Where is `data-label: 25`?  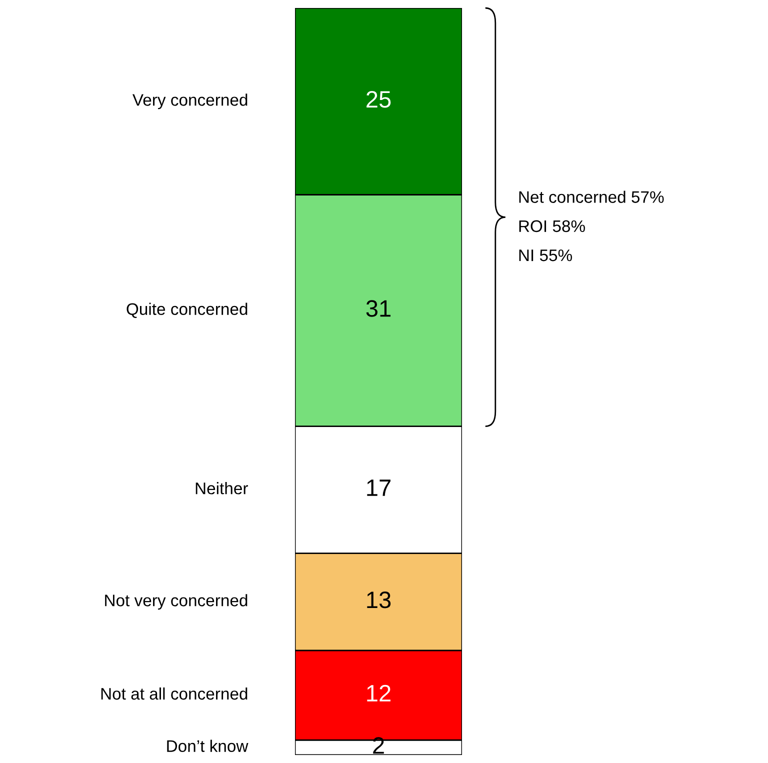 data-label: 25 is located at coordinates (378, 99).